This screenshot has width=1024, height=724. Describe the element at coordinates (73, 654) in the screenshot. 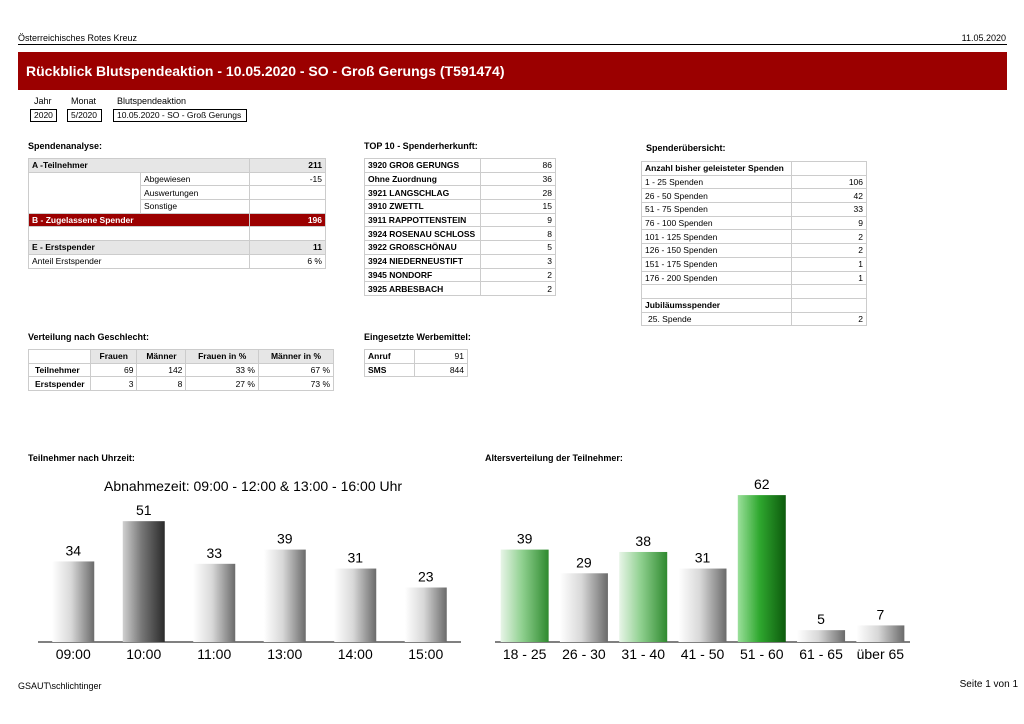

I see `x-tick-label: 09:00` at that location.